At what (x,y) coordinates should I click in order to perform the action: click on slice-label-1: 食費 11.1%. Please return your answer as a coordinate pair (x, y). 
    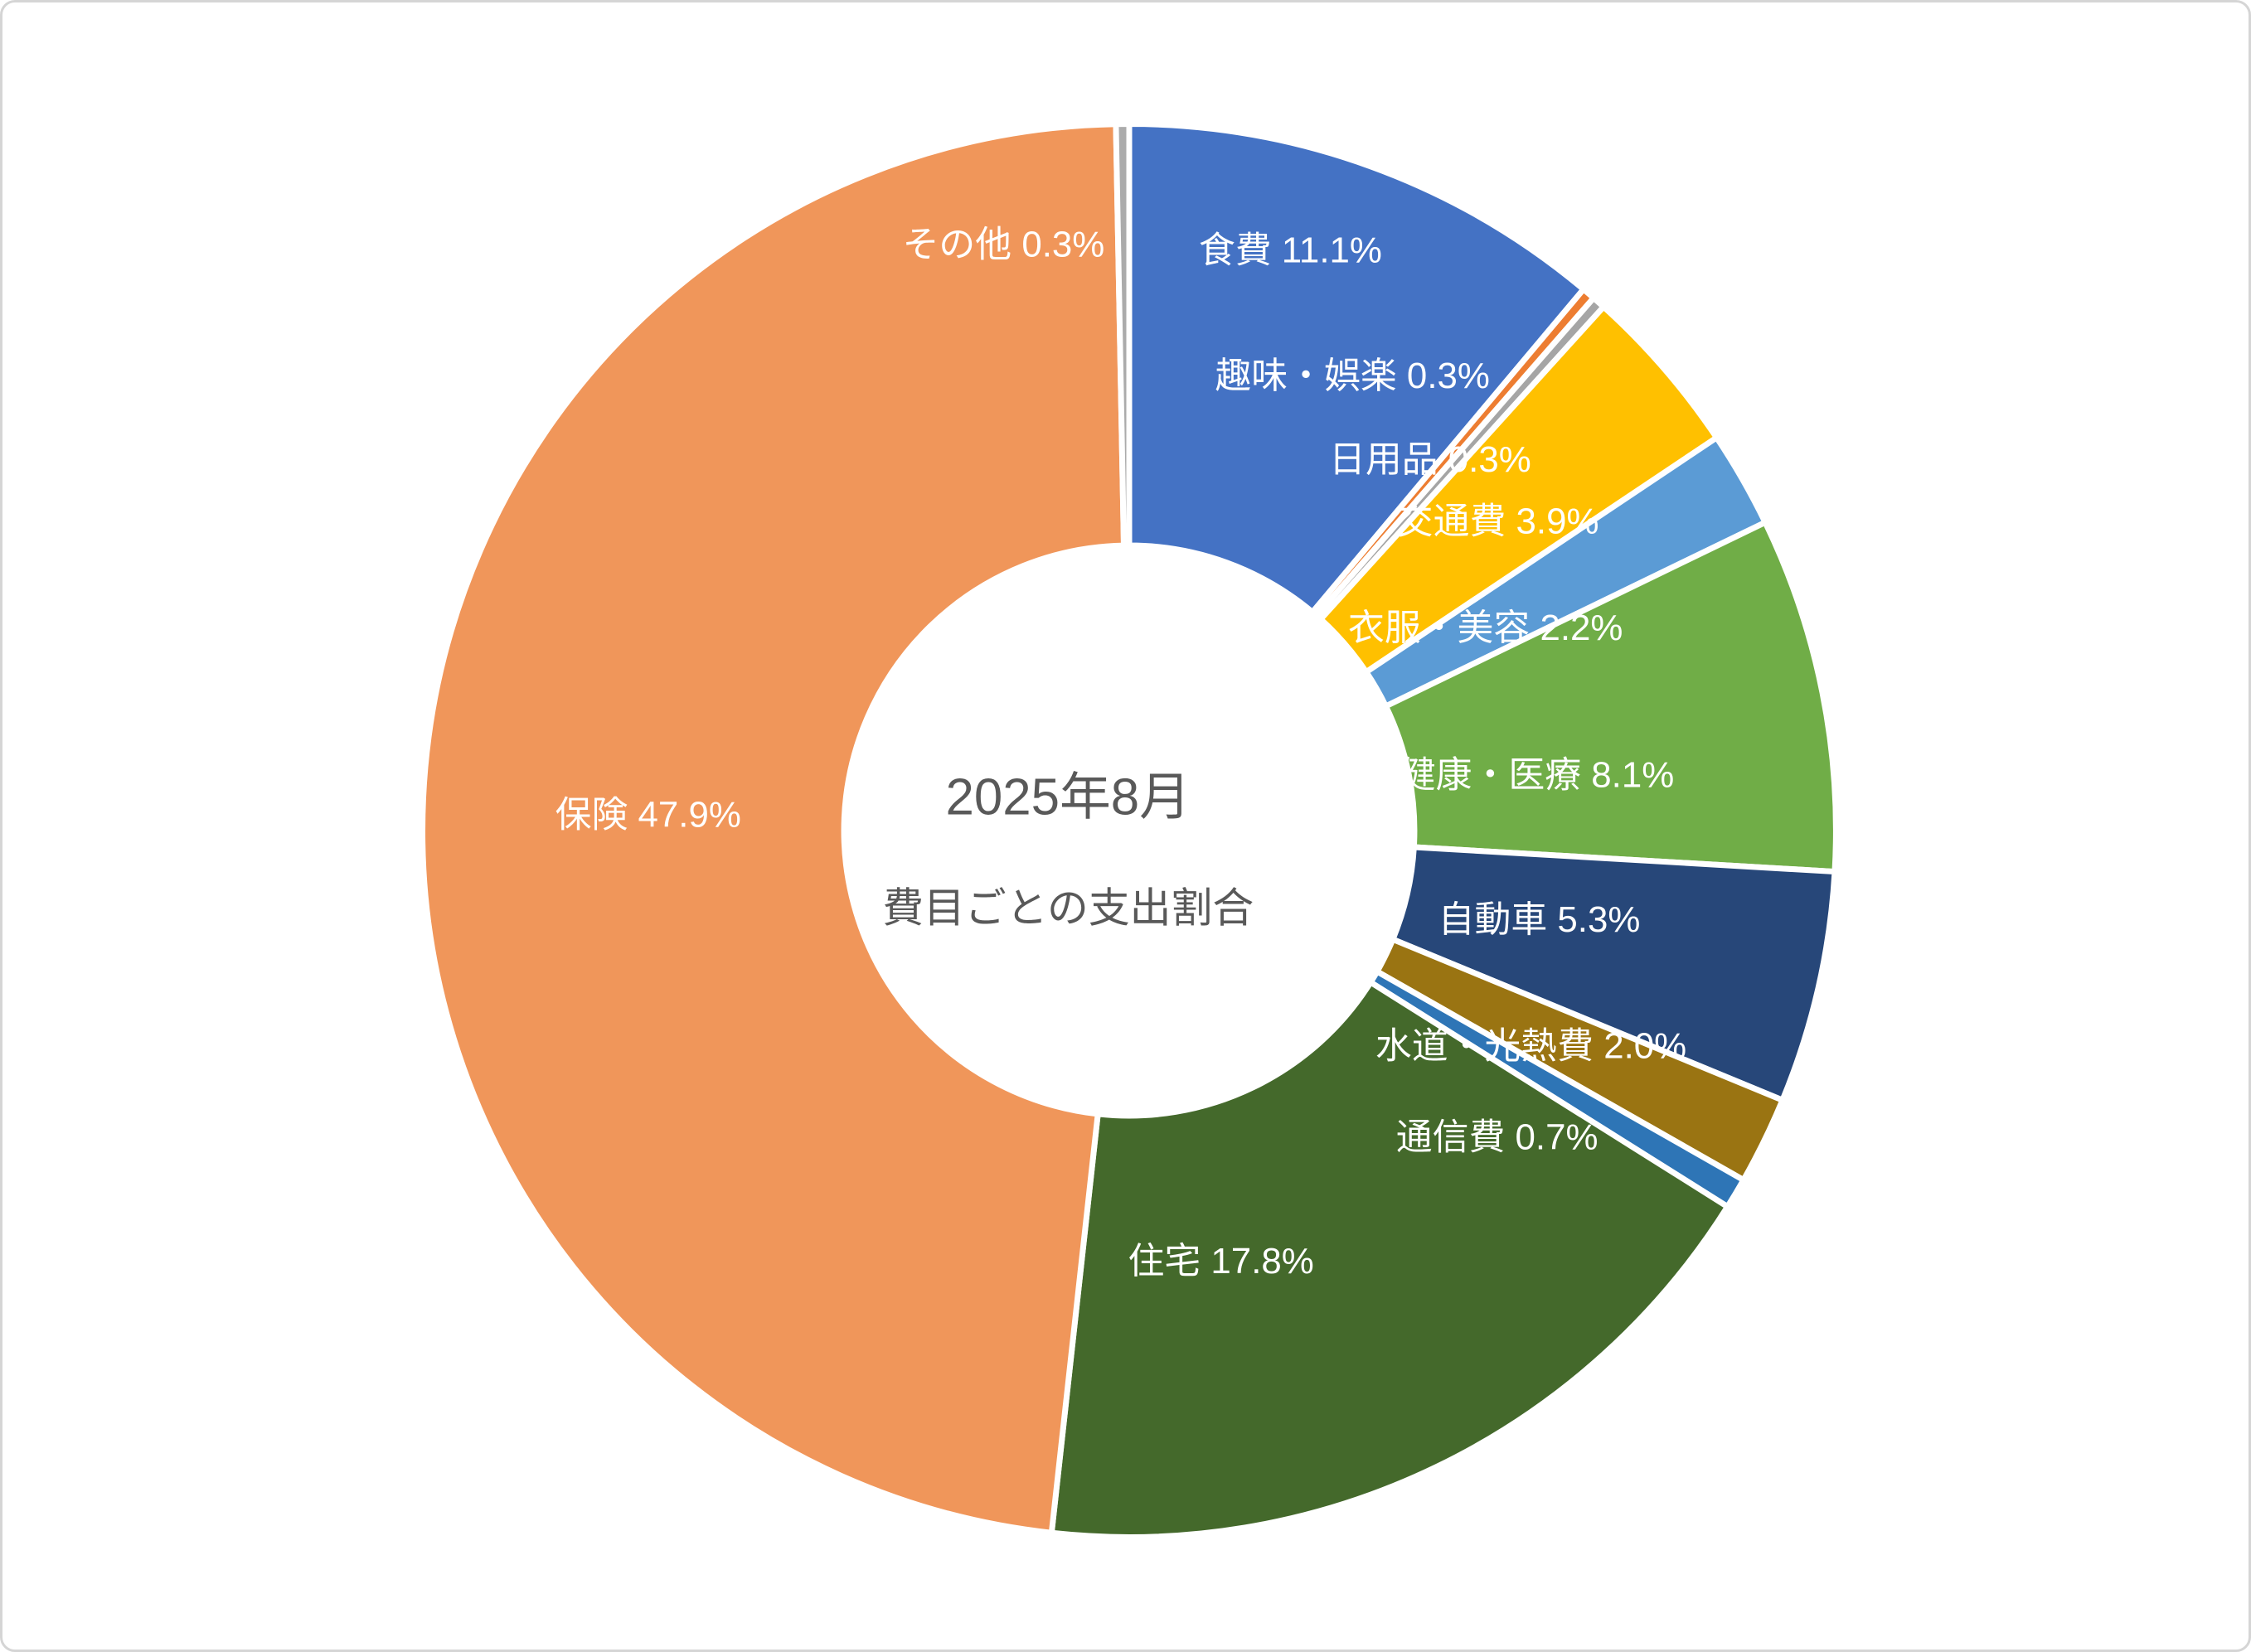
    Looking at the image, I should click on (1290, 251).